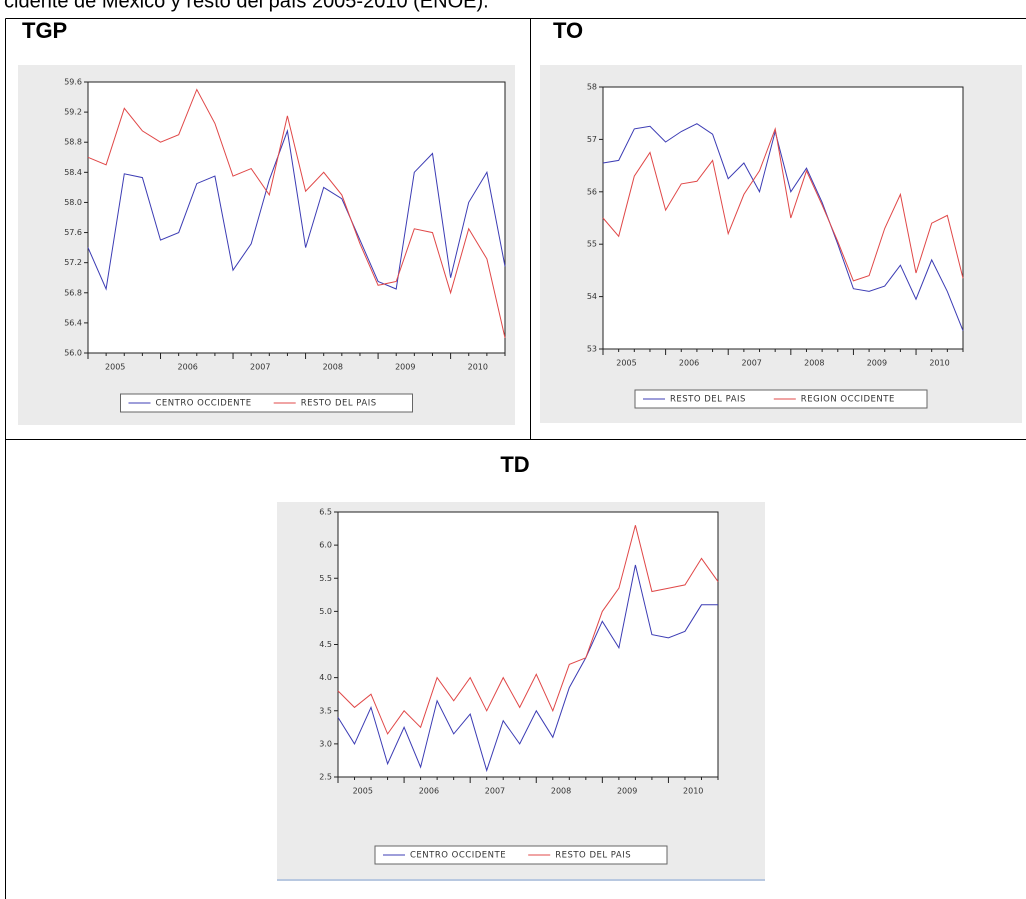  Describe the element at coordinates (592, 244) in the screenshot. I see `y-tick-label: 55` at that location.